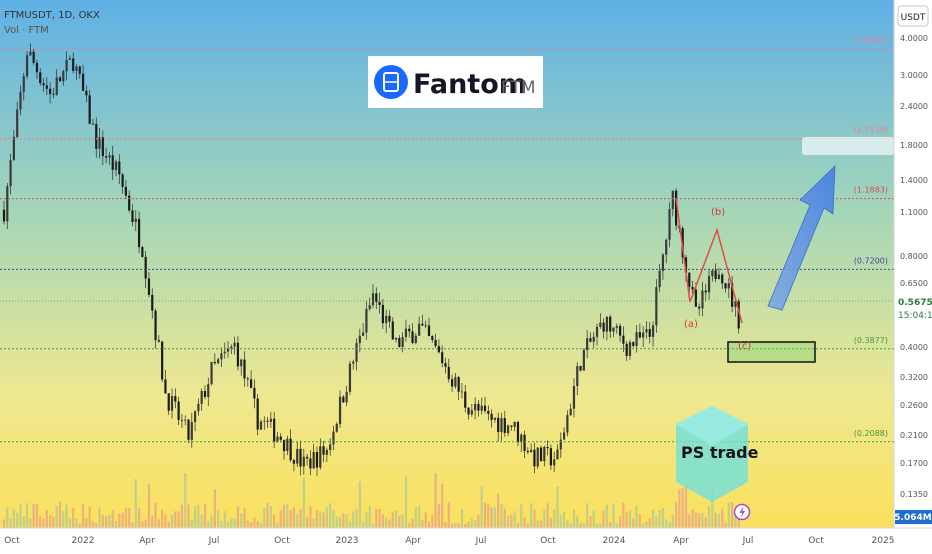  I want to click on upper-target-bar, so click(848, 146).